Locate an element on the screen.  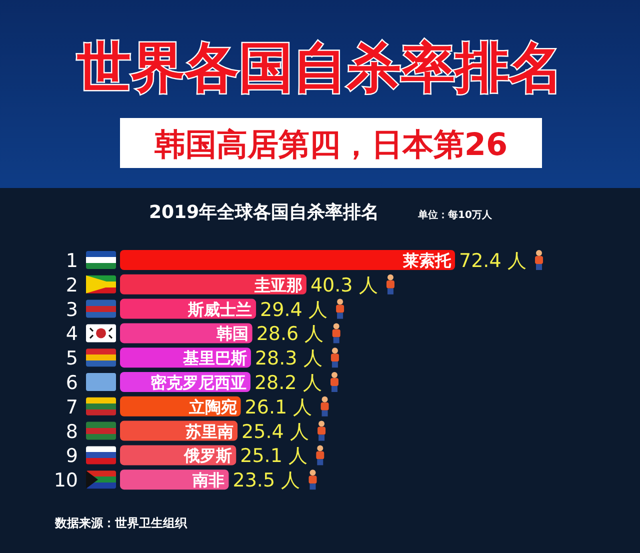
y-tick-label: 斯威士兰 is located at coordinates (219, 309).